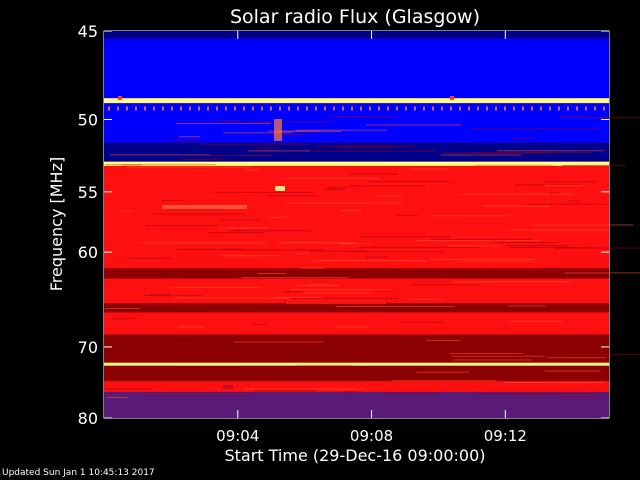 This screenshot has width=640, height=480. What do you see at coordinates (88, 31) in the screenshot?
I see `y-tick-label-0: 45` at bounding box center [88, 31].